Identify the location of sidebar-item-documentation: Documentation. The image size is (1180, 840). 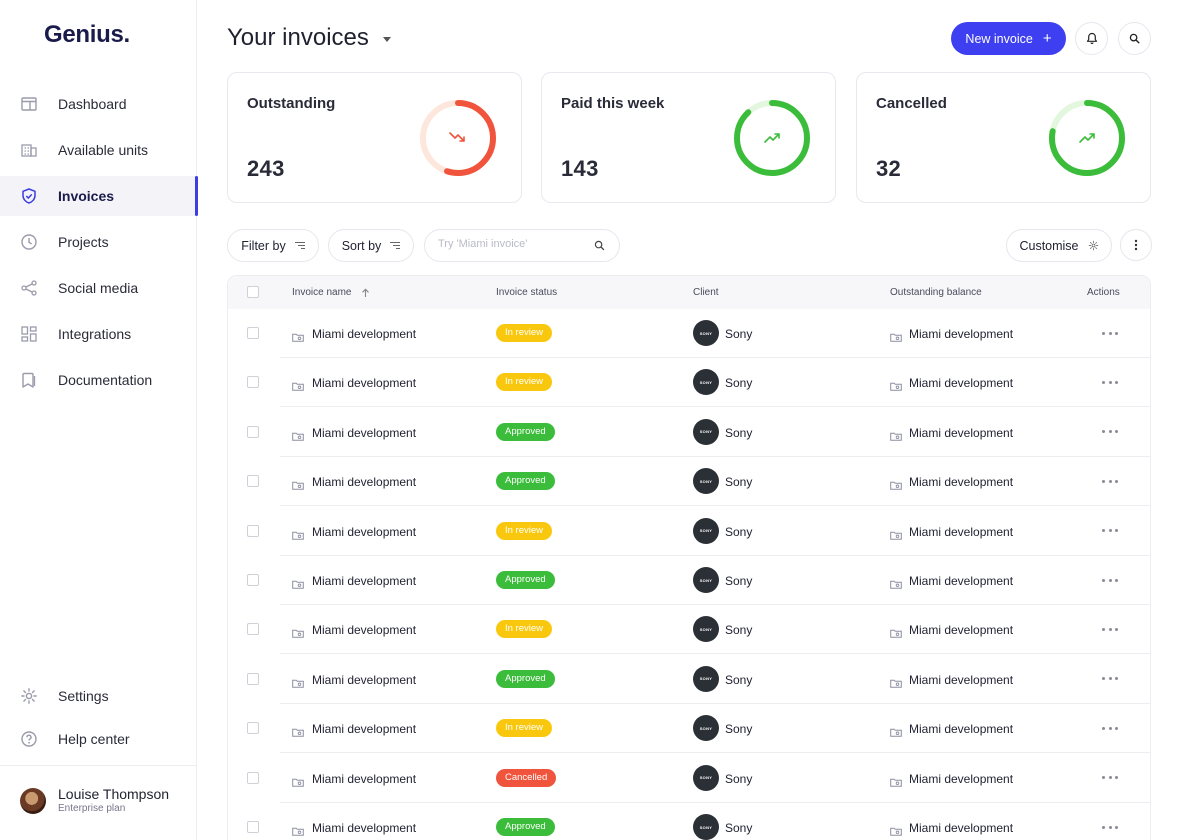
(98, 380).